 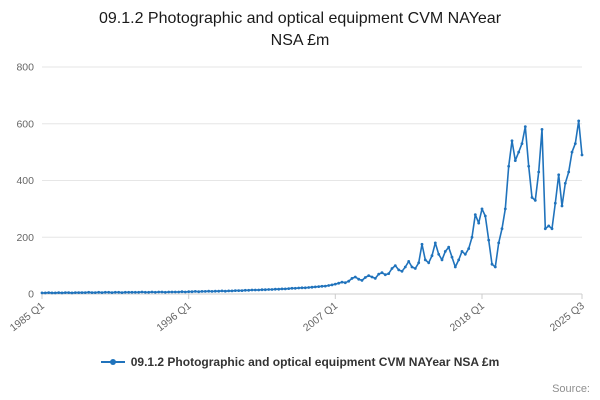 What do you see at coordinates (27, 317) in the screenshot?
I see `svg-text: 1985 Q1` at bounding box center [27, 317].